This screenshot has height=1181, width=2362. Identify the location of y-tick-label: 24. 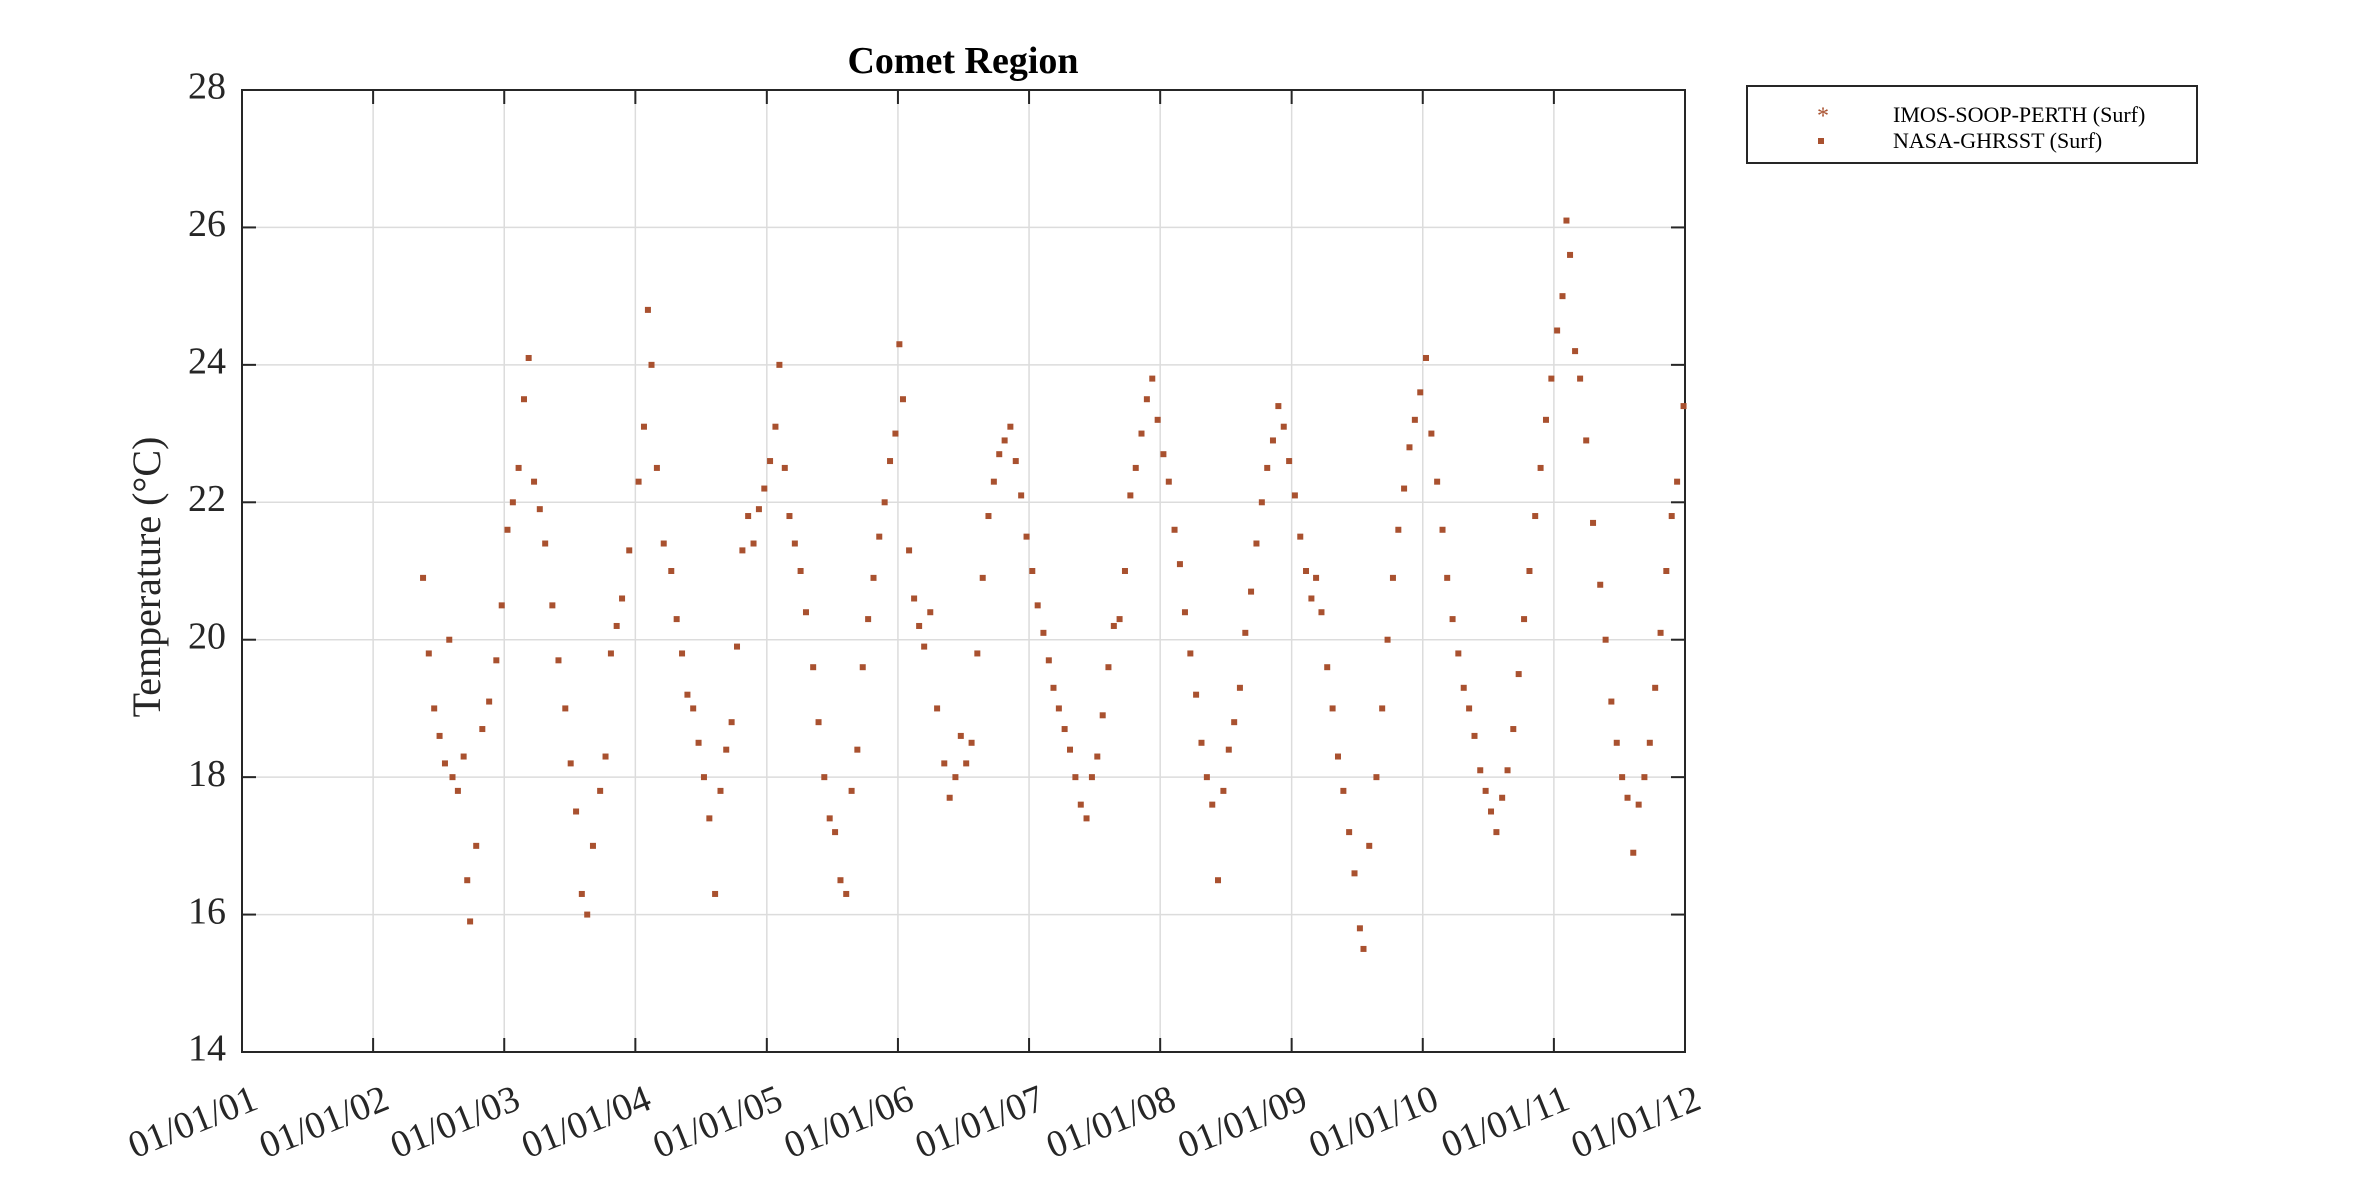
(207, 362).